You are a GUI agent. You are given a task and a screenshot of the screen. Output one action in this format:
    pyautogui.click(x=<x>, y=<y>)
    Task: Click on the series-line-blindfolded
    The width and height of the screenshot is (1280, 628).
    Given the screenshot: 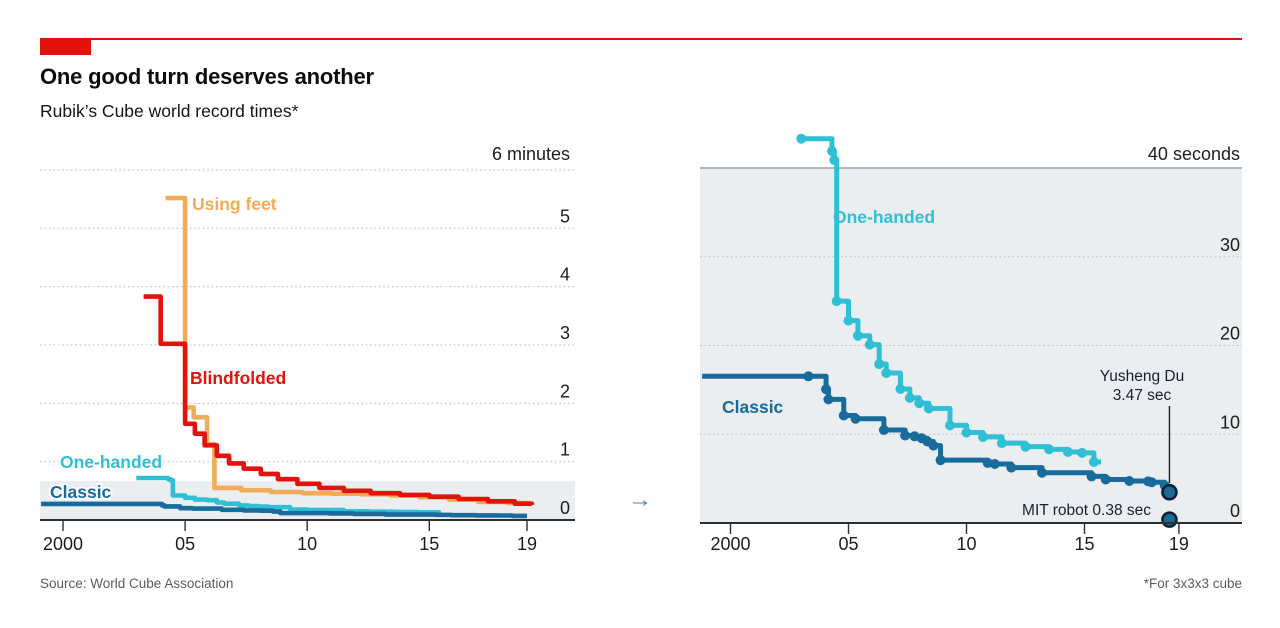 What is the action you would take?
    pyautogui.click(x=339, y=400)
    